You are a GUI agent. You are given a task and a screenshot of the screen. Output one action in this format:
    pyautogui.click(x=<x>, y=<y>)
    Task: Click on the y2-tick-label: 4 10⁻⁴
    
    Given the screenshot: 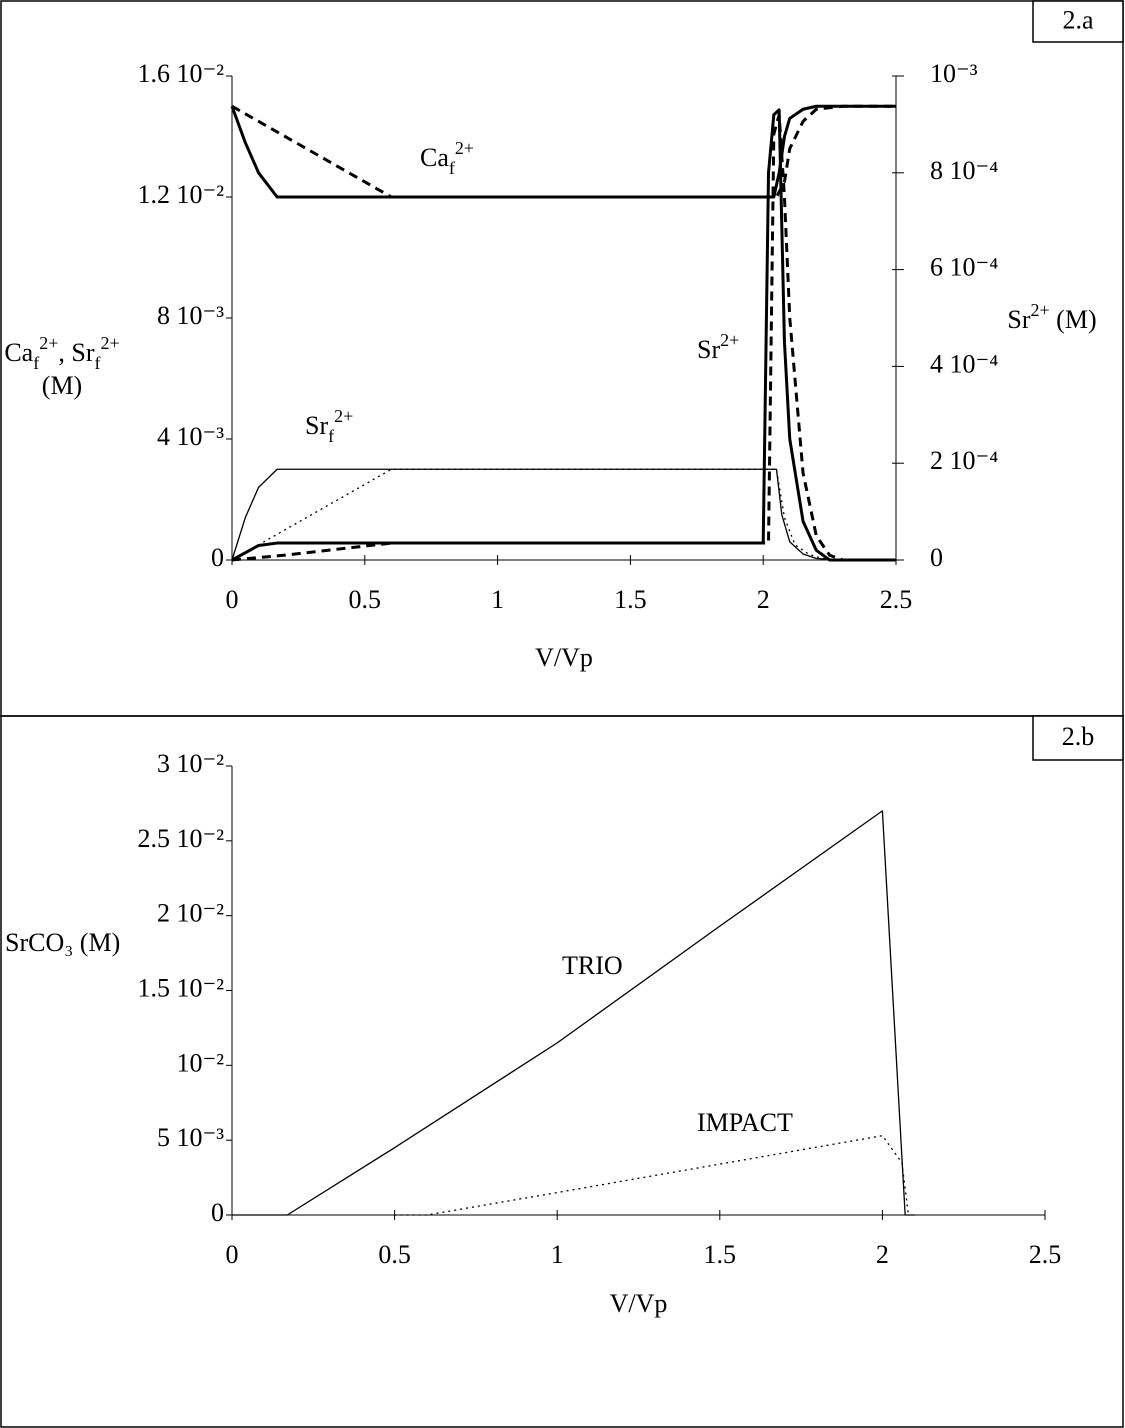 What is the action you would take?
    pyautogui.click(x=964, y=363)
    